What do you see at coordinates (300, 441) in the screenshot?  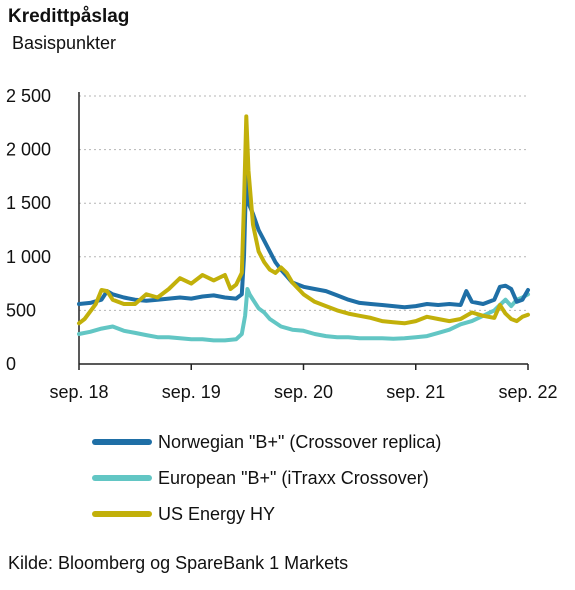 I see `legend-label-norwegian: Norwegian "B+" (Crossover replica)` at bounding box center [300, 441].